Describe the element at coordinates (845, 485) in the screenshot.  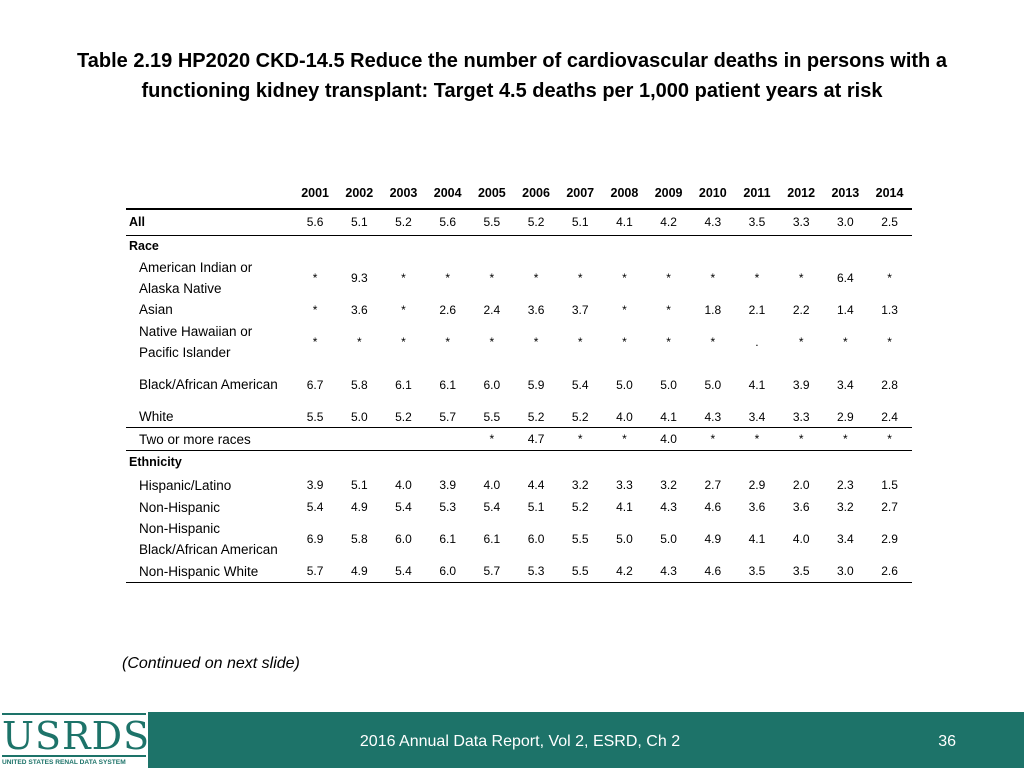
I see `table-cell: 2.3` at that location.